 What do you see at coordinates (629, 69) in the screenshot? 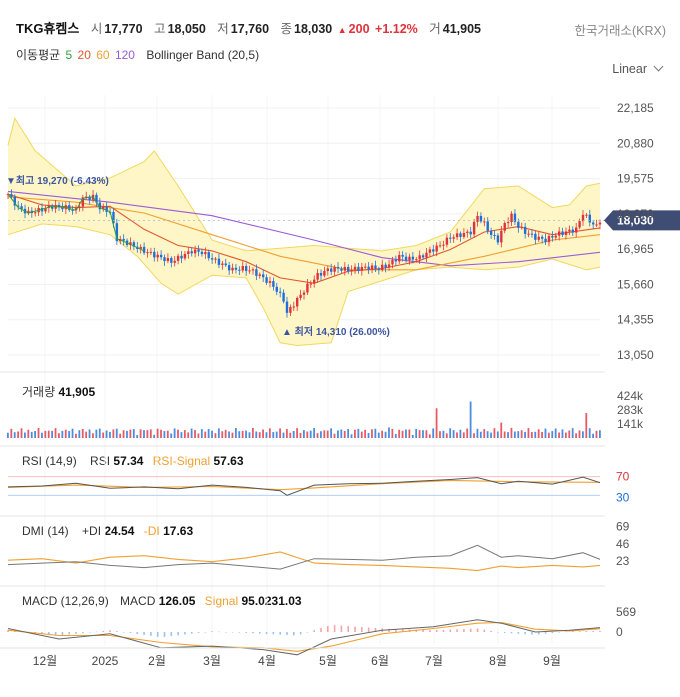
I see `scale-mode: Linear` at bounding box center [629, 69].